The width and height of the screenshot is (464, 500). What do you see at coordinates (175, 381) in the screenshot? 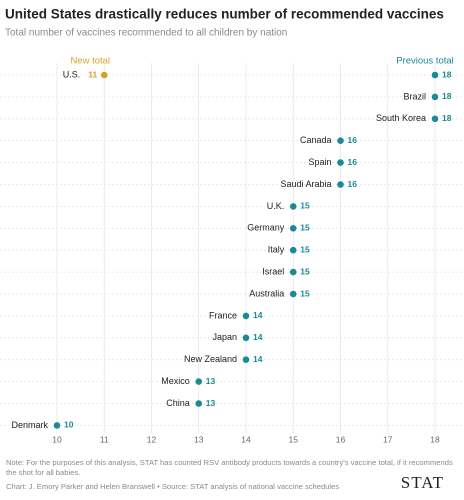
I see `category-label: Mexico` at bounding box center [175, 381].